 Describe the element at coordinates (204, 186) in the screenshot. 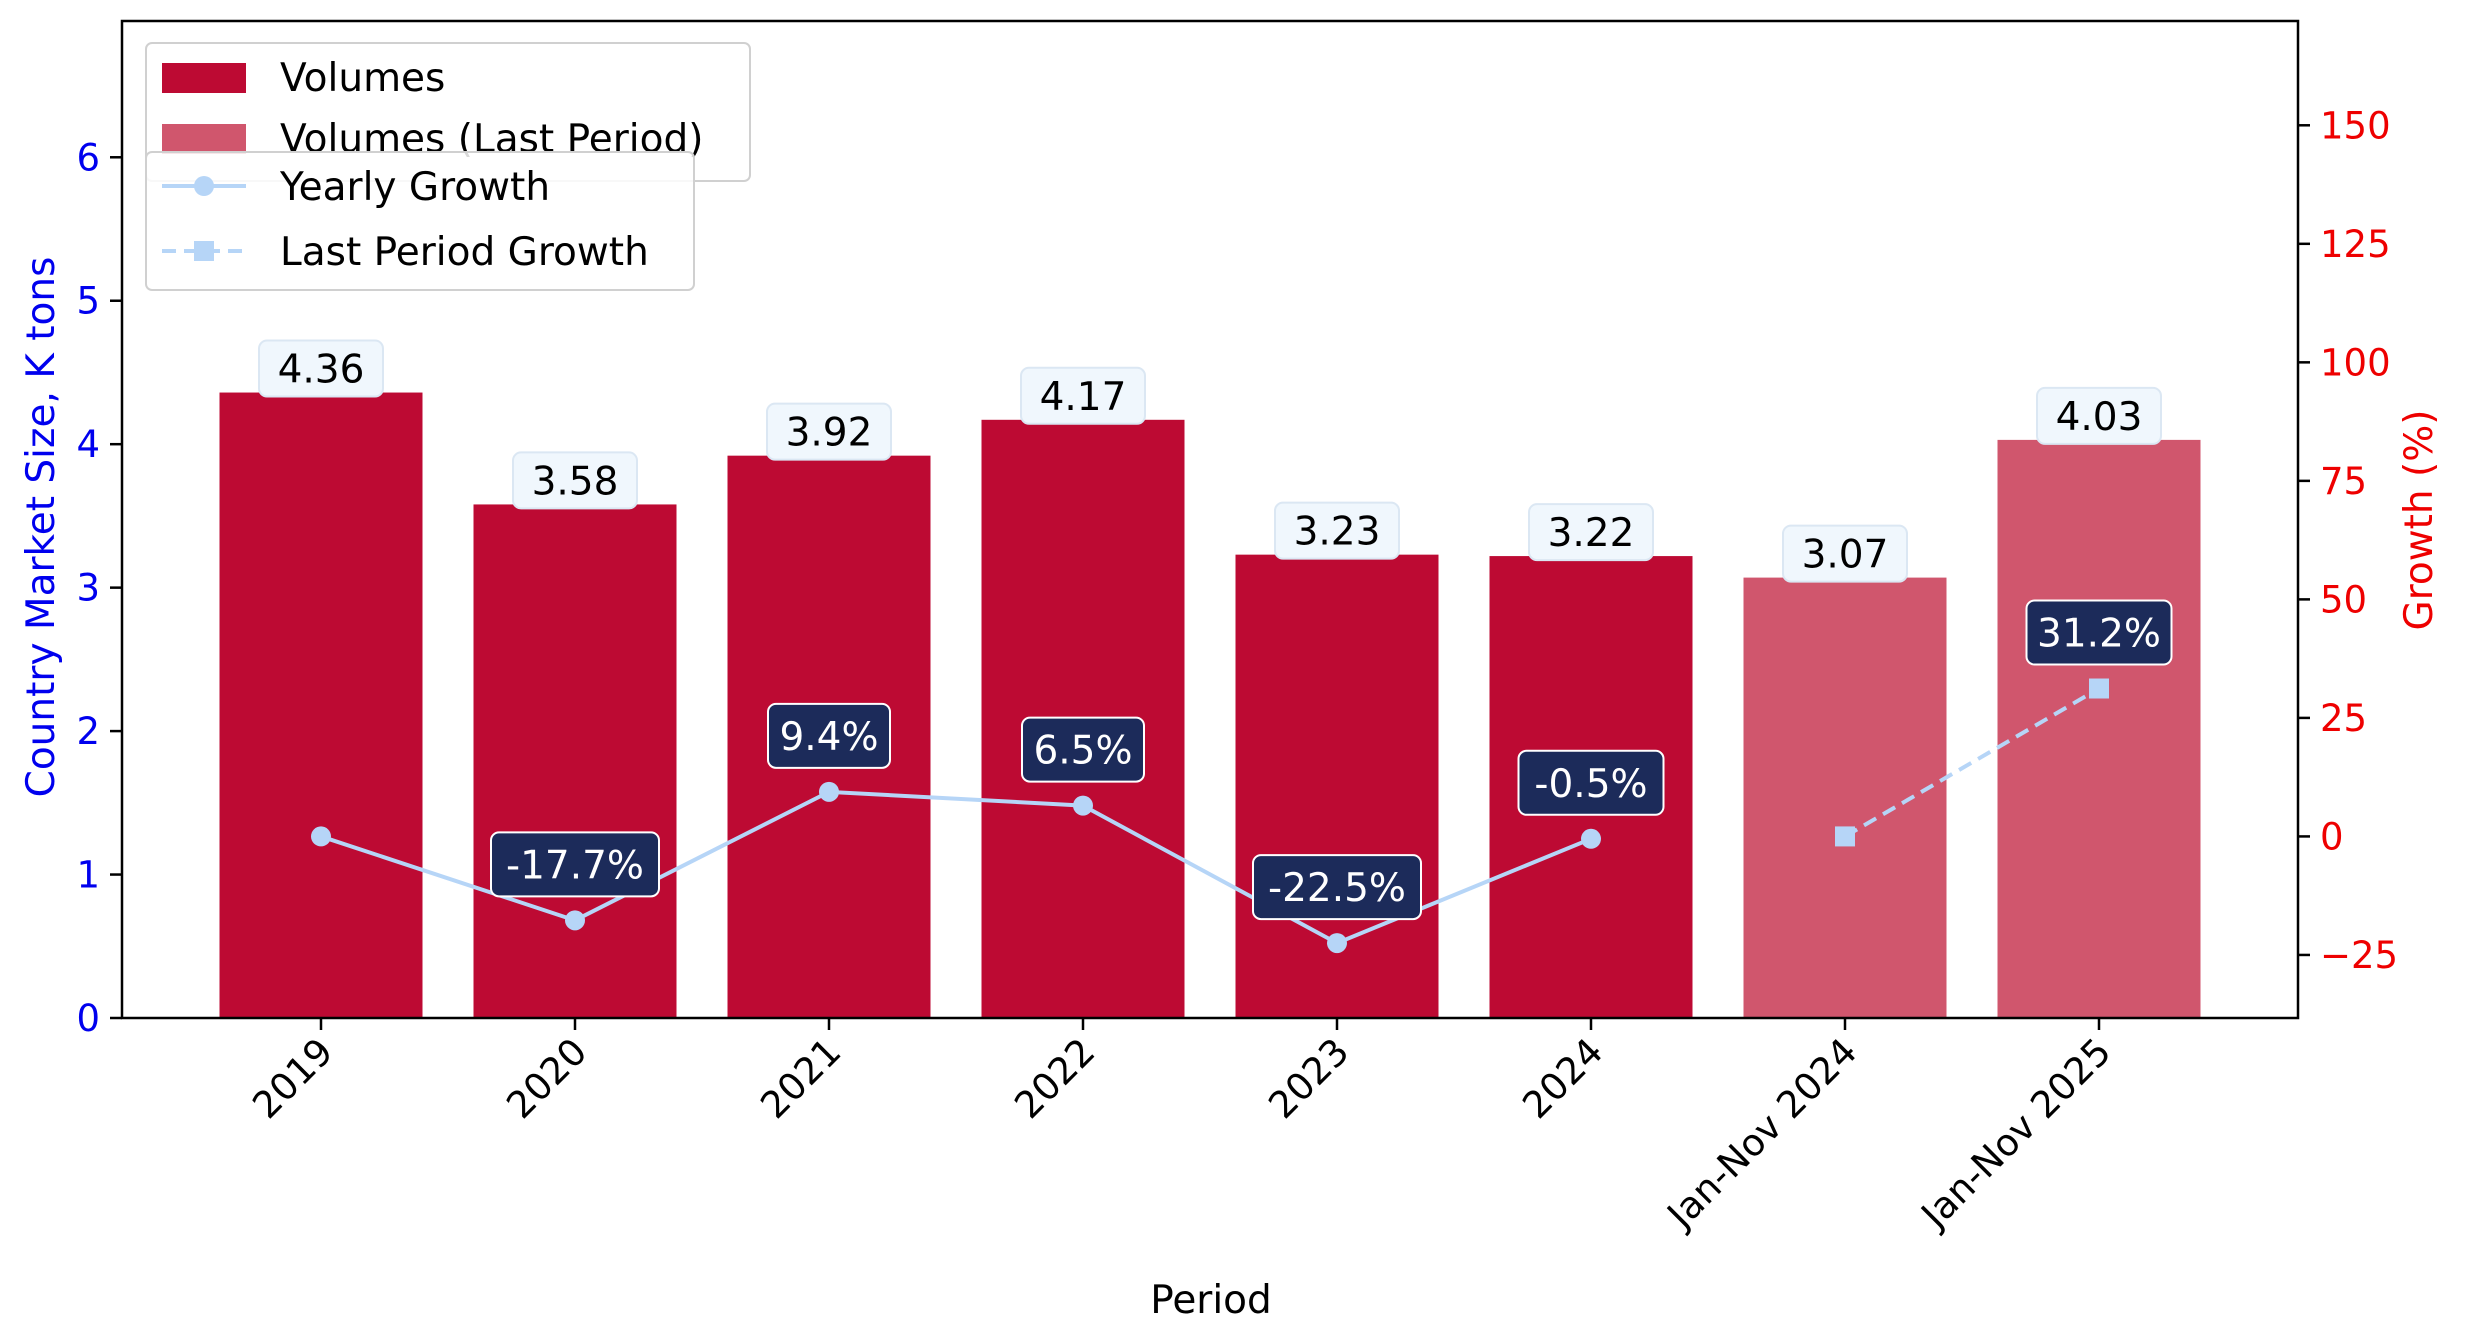

I see `legend-marker-yearly-growth` at that location.